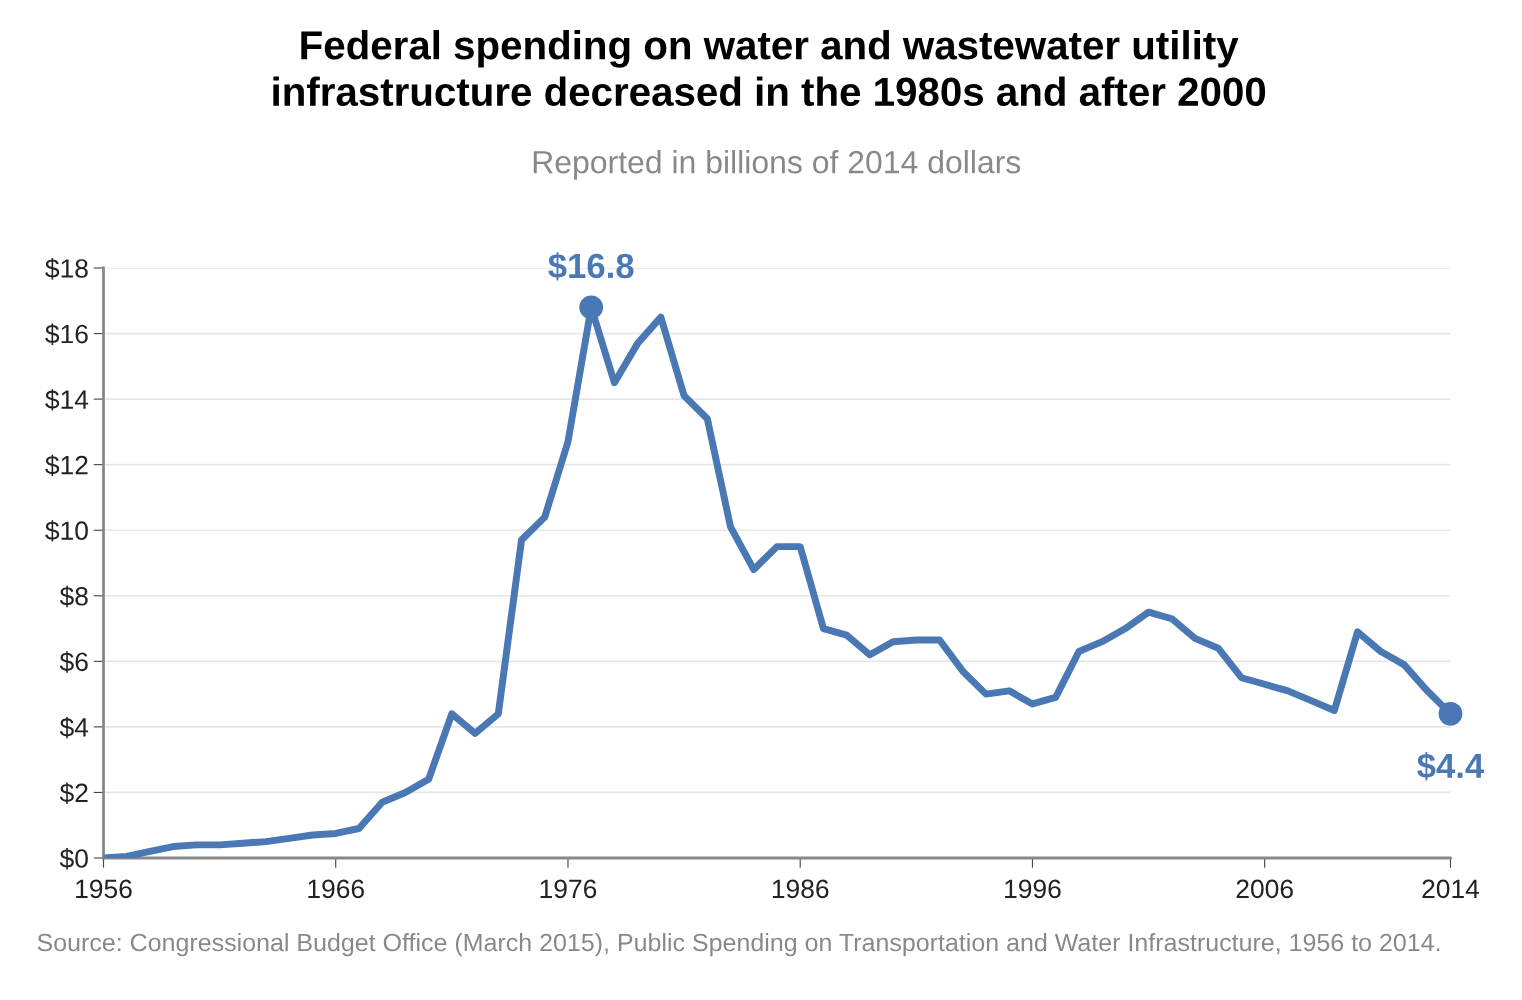 Image resolution: width=1522 pixels, height=1000 pixels. Describe the element at coordinates (1033, 889) in the screenshot. I see `x-tick-label: 1996` at that location.